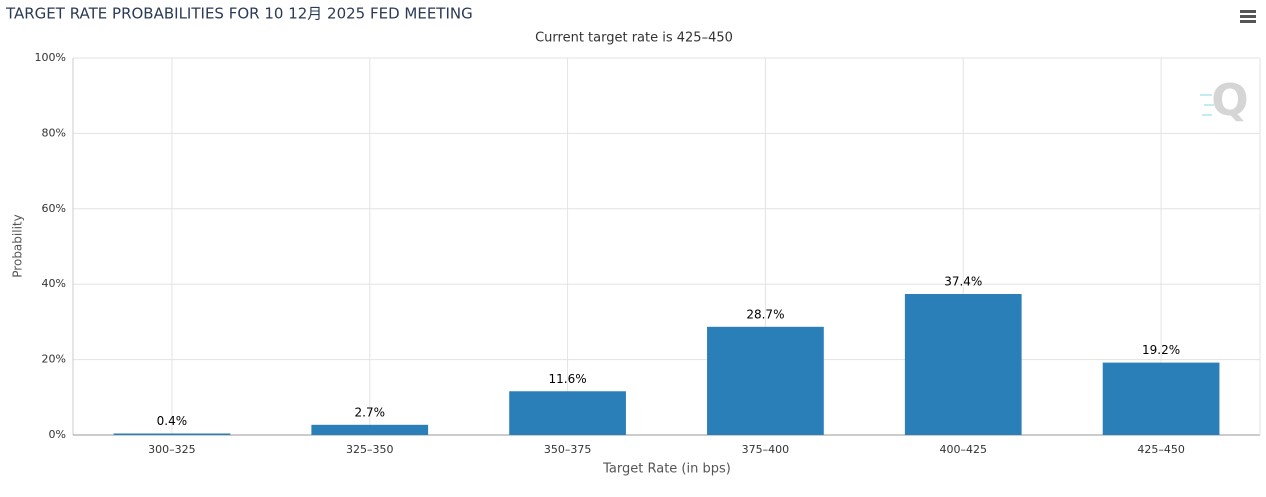  Describe the element at coordinates (1229, 100) in the screenshot. I see `logo-mark: Q` at that location.